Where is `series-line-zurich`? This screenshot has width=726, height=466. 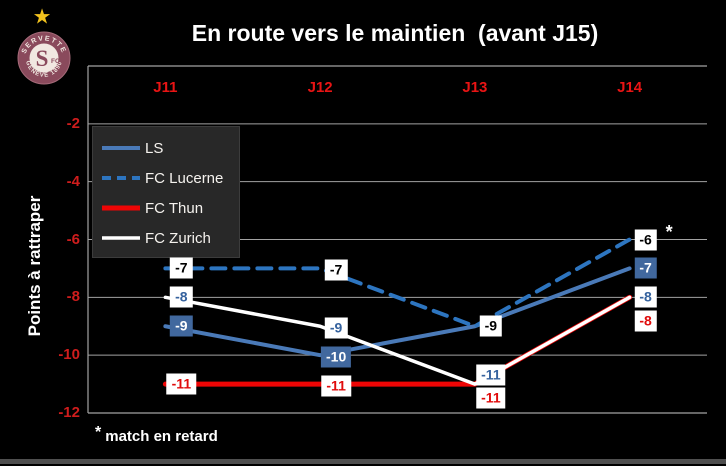
series-line-zurich is located at coordinates (397, 340).